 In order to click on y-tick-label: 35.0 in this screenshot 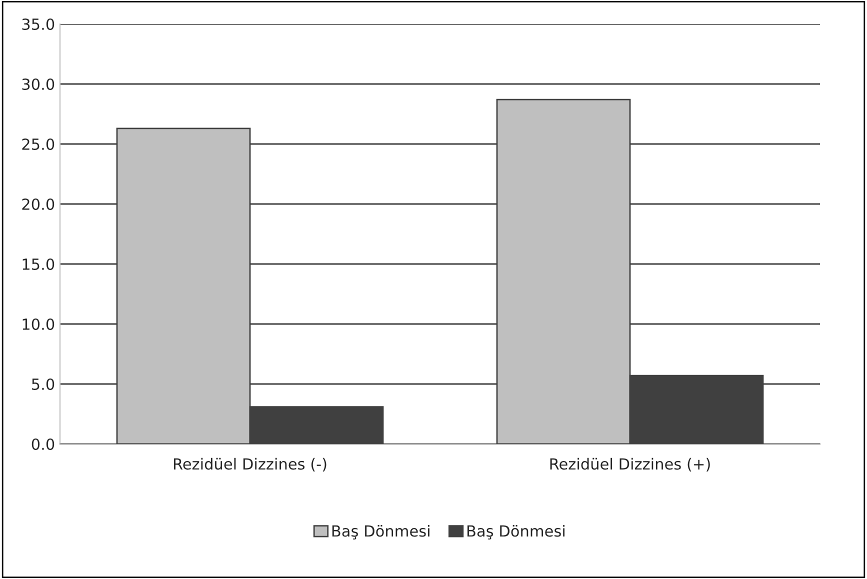, I will do `click(38, 24)`.